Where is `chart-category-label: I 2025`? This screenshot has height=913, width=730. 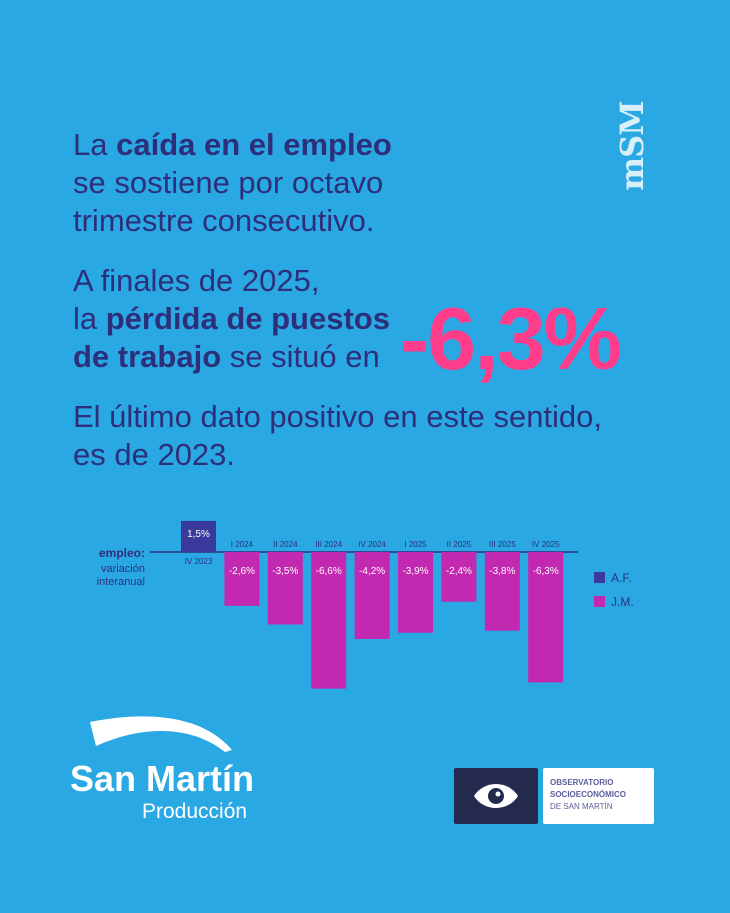
chart-category-label: I 2025 is located at coordinates (415, 544).